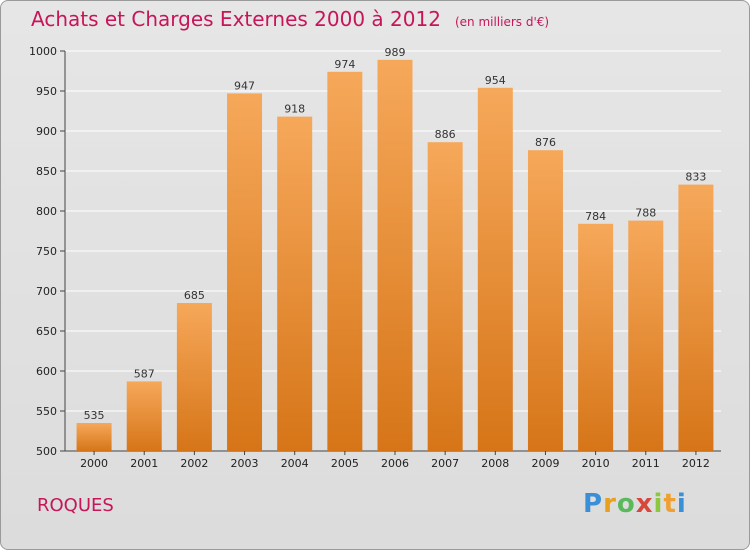  Describe the element at coordinates (495, 269) in the screenshot. I see `bar-2008` at that location.